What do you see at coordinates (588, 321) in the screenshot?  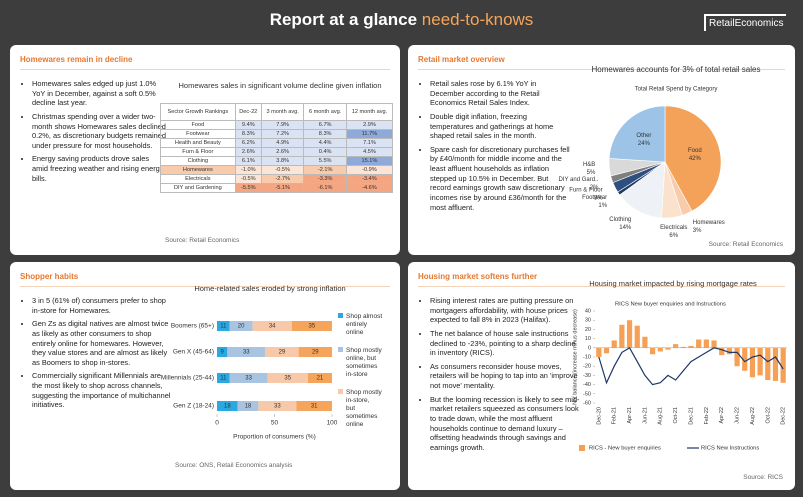 I see `y-tick-label: 30` at bounding box center [588, 321].